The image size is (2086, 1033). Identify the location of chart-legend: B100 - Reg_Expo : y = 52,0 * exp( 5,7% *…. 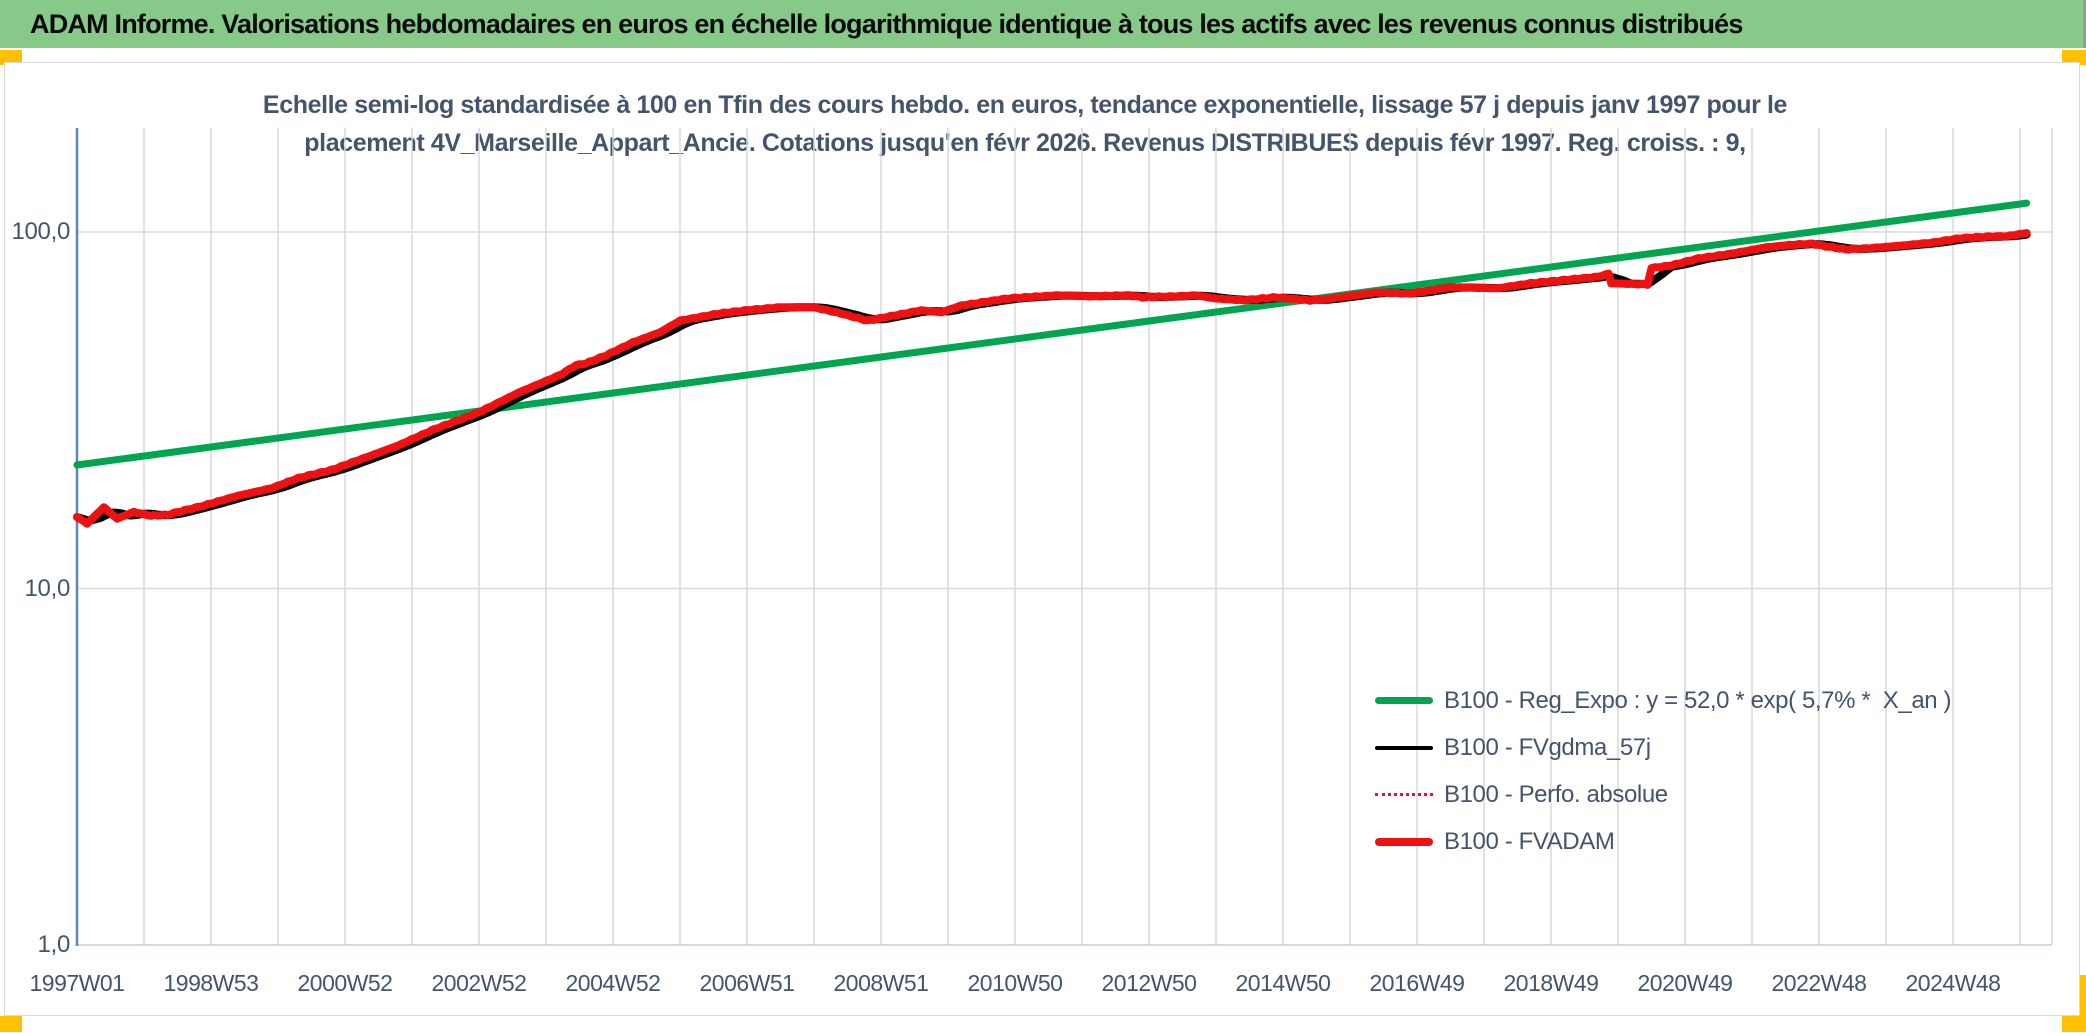
(1663, 771).